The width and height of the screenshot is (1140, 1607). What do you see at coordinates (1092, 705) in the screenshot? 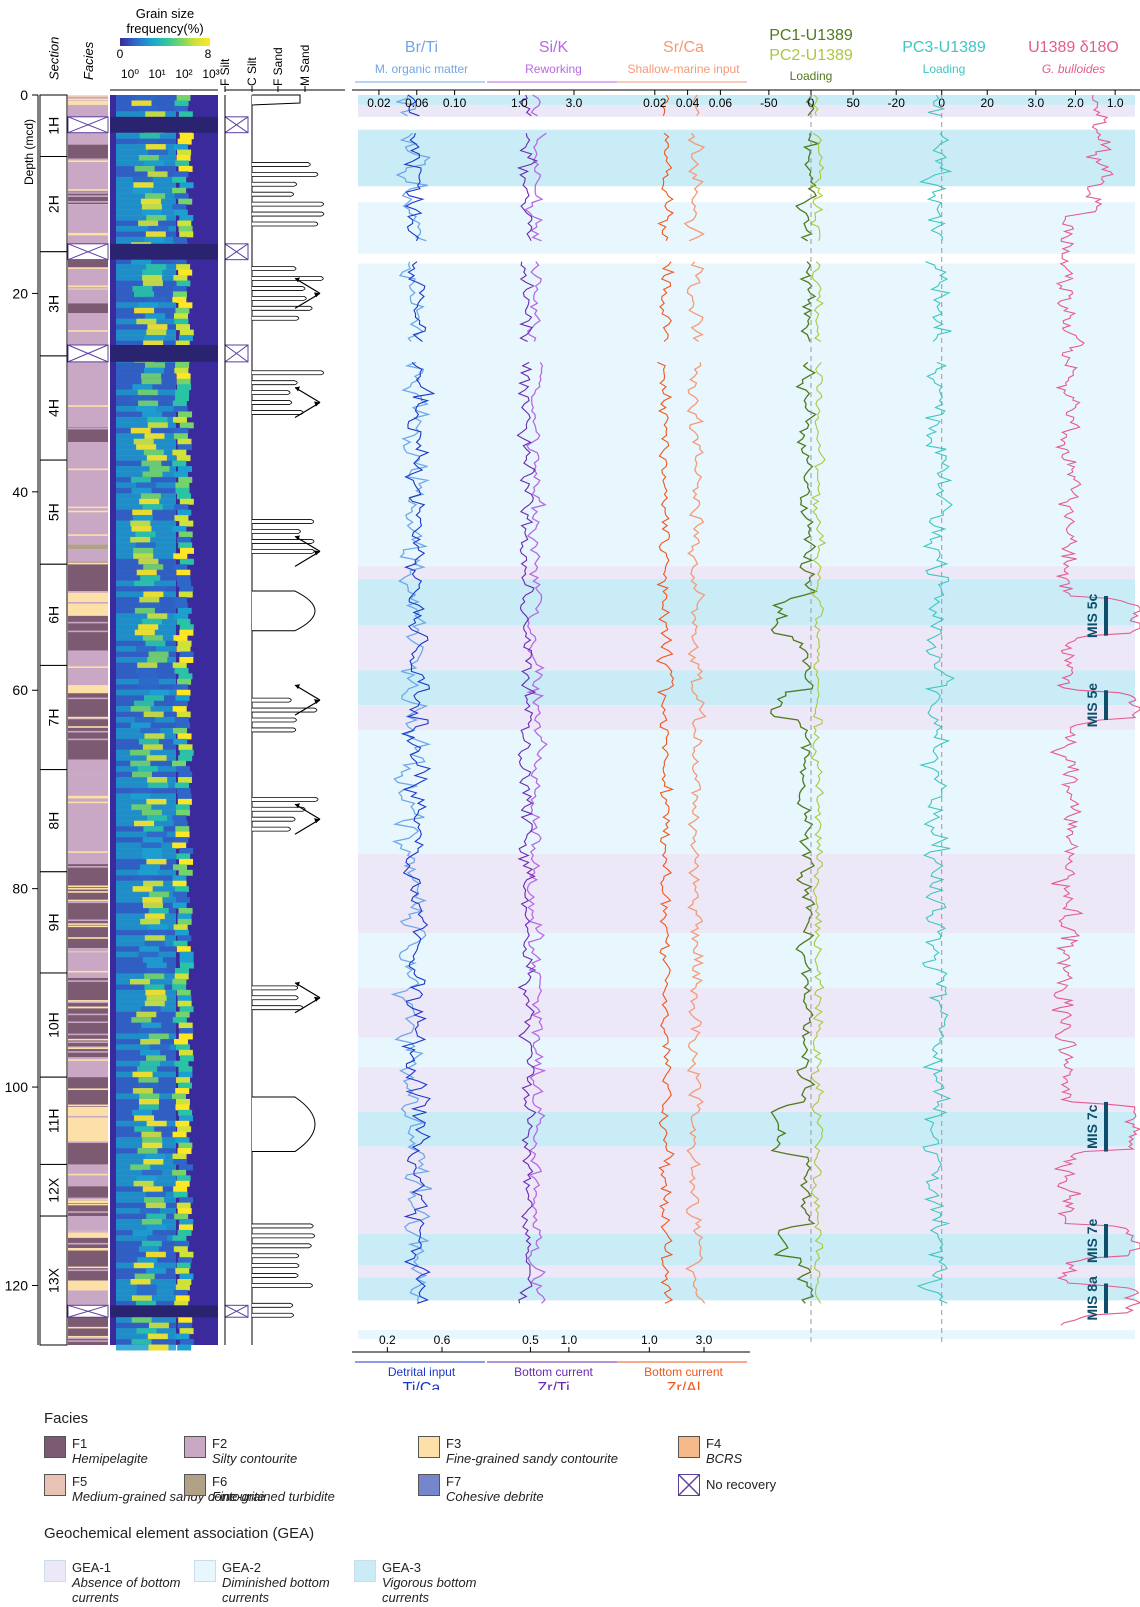
I see `mis-label: MIS 5e` at bounding box center [1092, 705].